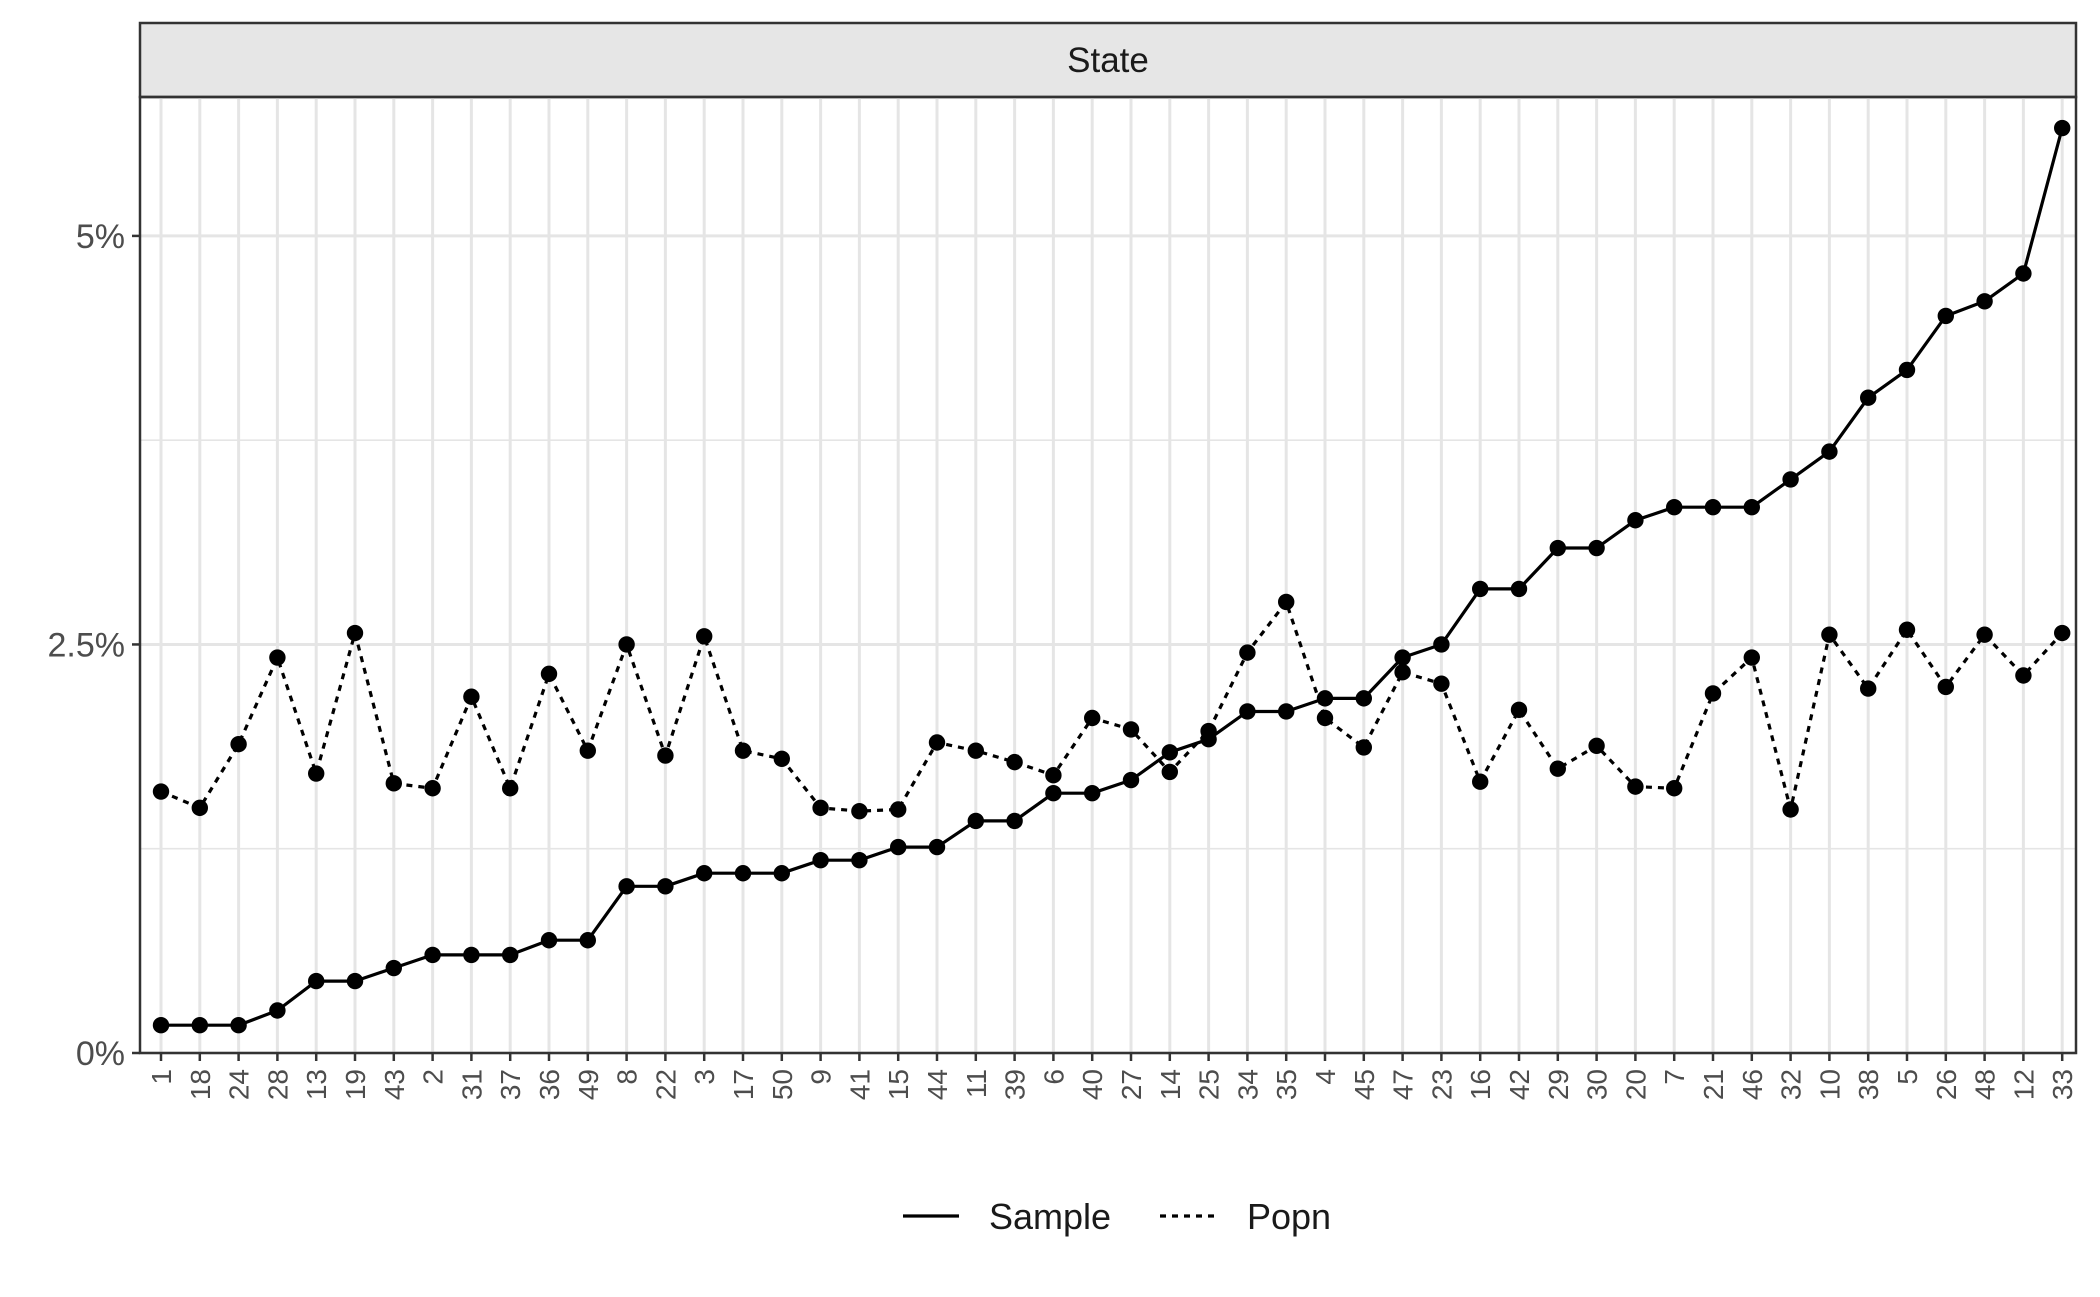  Describe the element at coordinates (588, 1084) in the screenshot. I see `x-tick-label: 49` at that location.